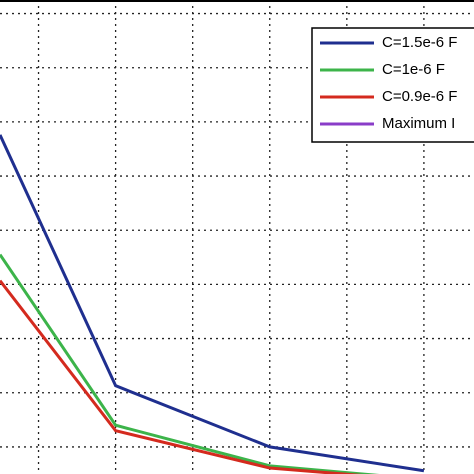 Image resolution: width=474 pixels, height=474 pixels. I want to click on legend-label: C=1.5e-6 F, so click(419, 42).